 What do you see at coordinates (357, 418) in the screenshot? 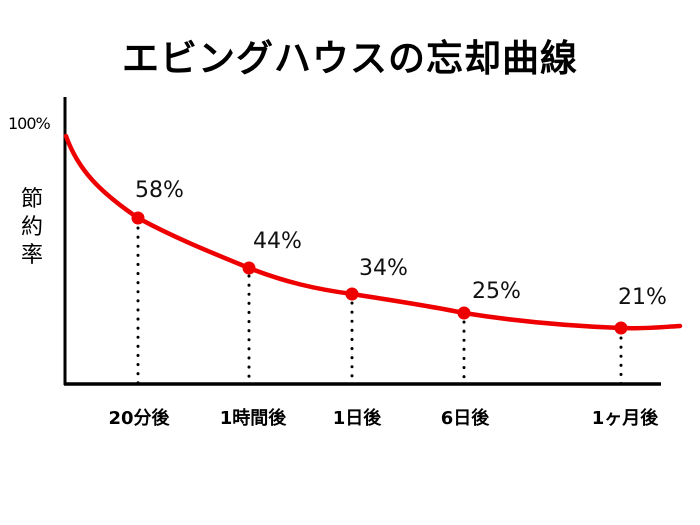
I see `x-tick-1day: 1日後` at bounding box center [357, 418].